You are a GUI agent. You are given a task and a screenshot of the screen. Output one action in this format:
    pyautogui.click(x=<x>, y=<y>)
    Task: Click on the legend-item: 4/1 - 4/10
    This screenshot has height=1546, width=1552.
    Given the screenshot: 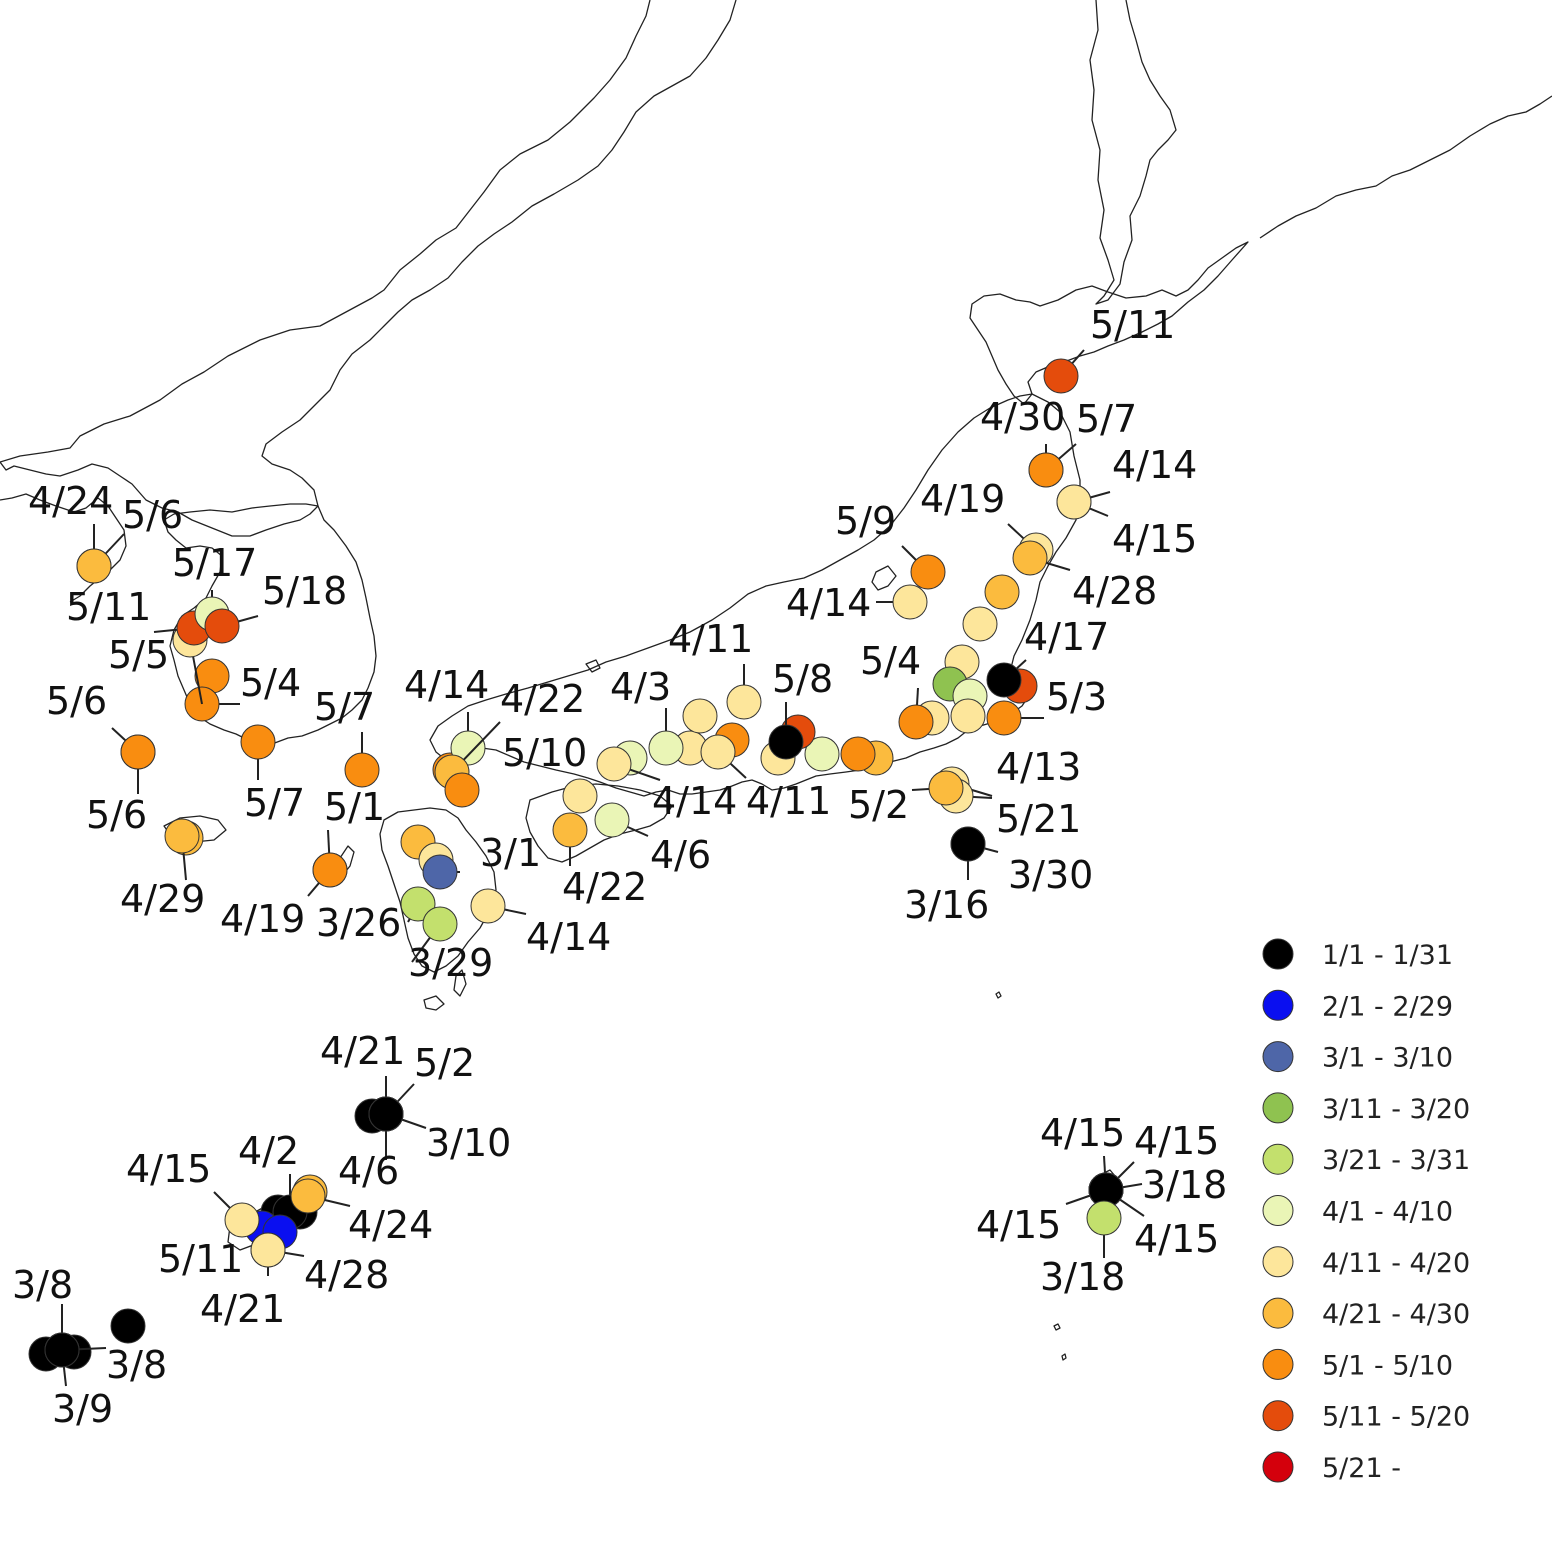 What is the action you would take?
    pyautogui.click(x=1357, y=1211)
    